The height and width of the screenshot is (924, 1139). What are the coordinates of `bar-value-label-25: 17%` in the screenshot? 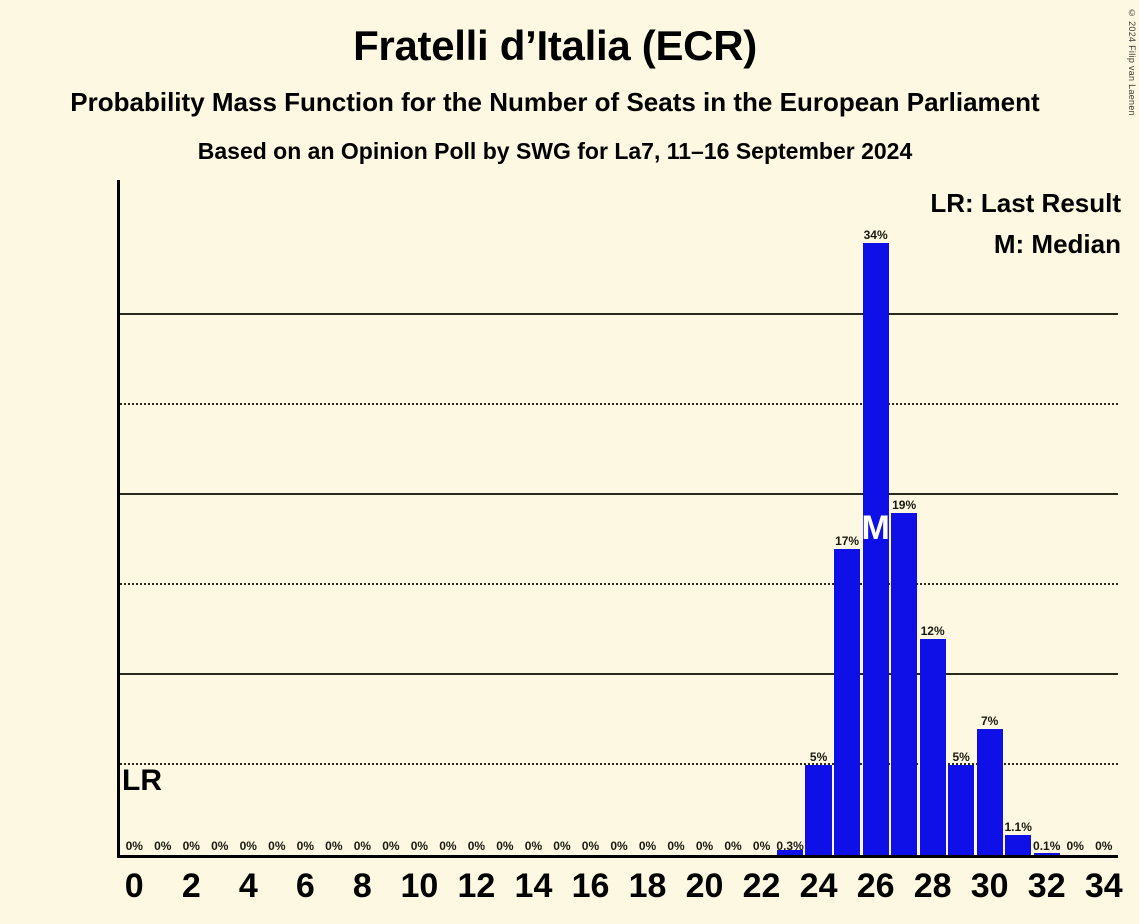 It's located at (847, 541).